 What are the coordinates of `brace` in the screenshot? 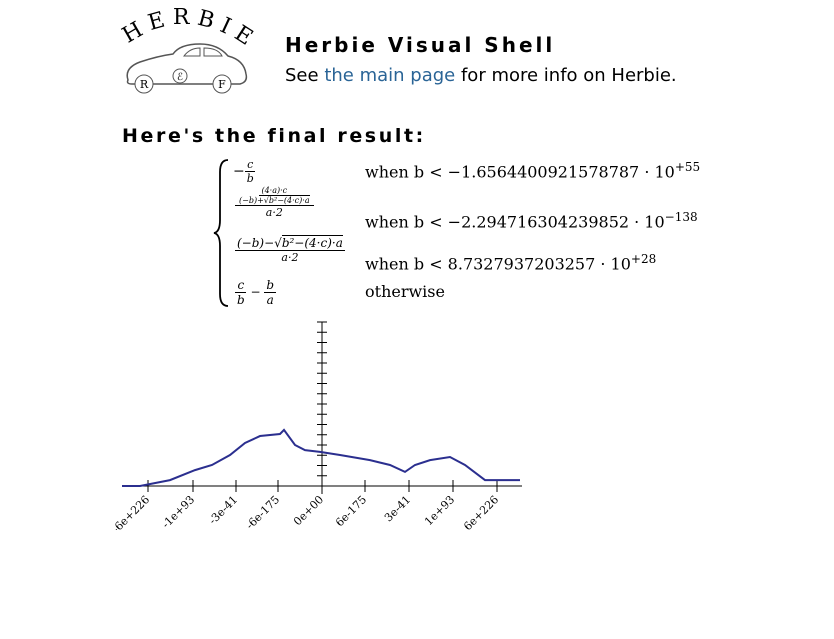 It's located at (221, 233).